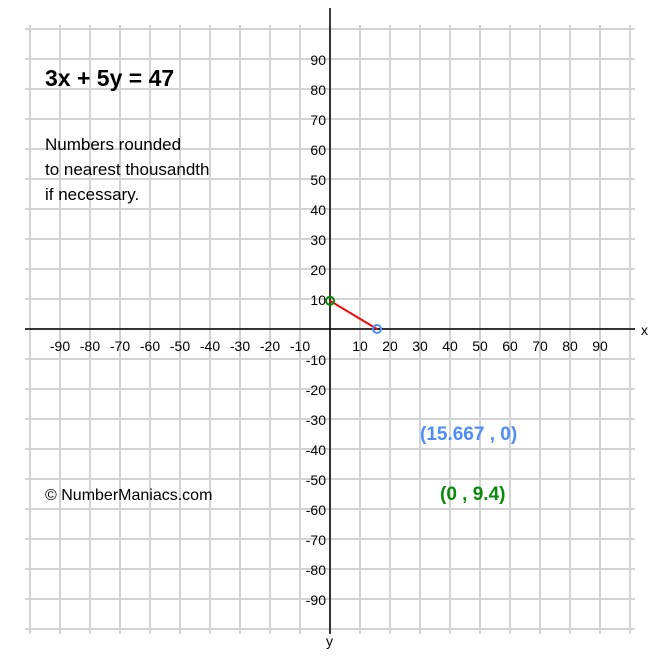  What do you see at coordinates (329, 641) in the screenshot?
I see `y-axis-label: y` at bounding box center [329, 641].